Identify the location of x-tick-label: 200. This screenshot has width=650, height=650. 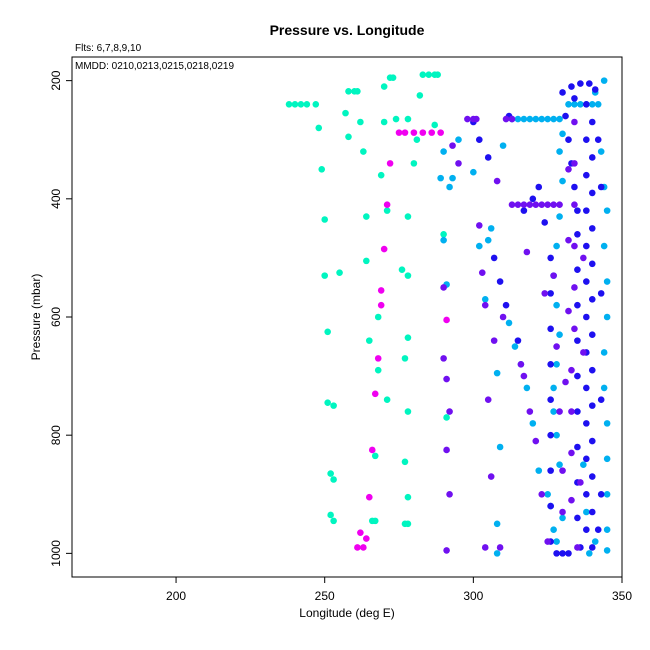
(176, 596).